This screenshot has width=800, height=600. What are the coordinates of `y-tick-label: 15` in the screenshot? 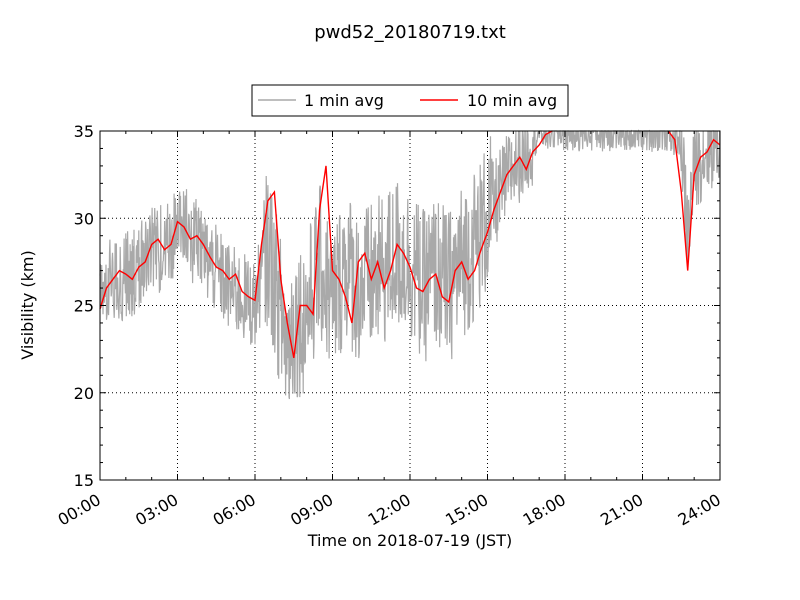 It's located at (84, 480).